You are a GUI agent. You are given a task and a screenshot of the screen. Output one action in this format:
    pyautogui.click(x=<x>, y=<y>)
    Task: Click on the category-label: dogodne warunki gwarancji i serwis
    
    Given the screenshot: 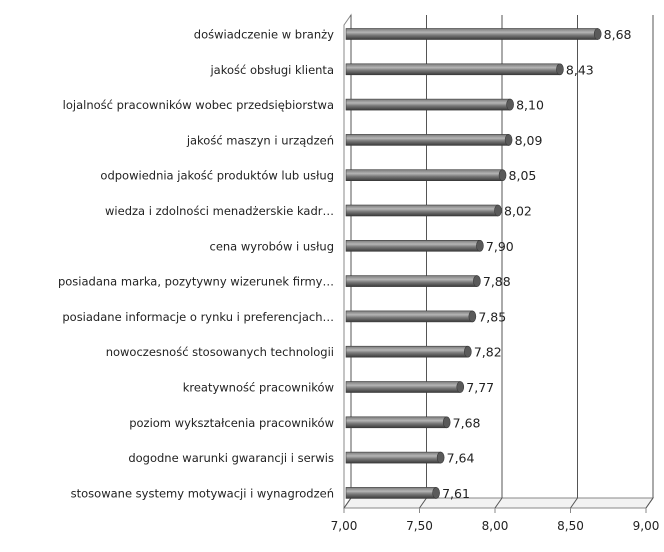 What is the action you would take?
    pyautogui.click(x=231, y=458)
    